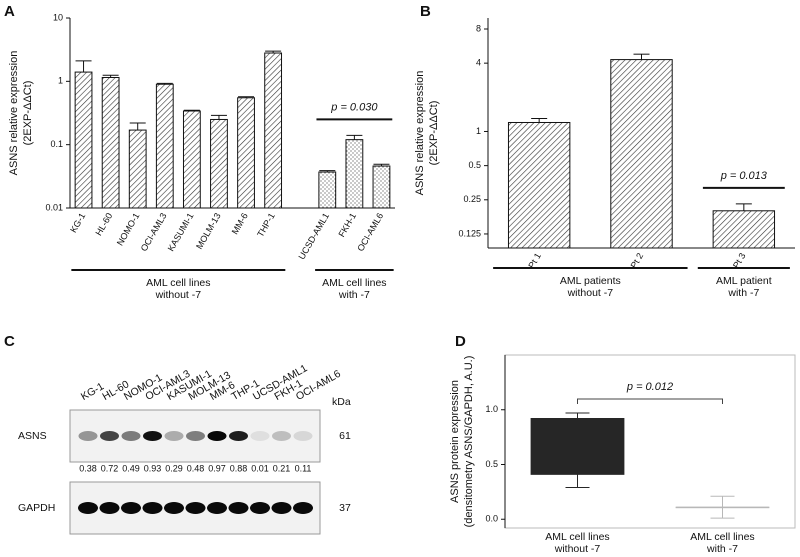 The image size is (800, 557). I want to click on x-tick-label: KG-1, so click(77, 222).